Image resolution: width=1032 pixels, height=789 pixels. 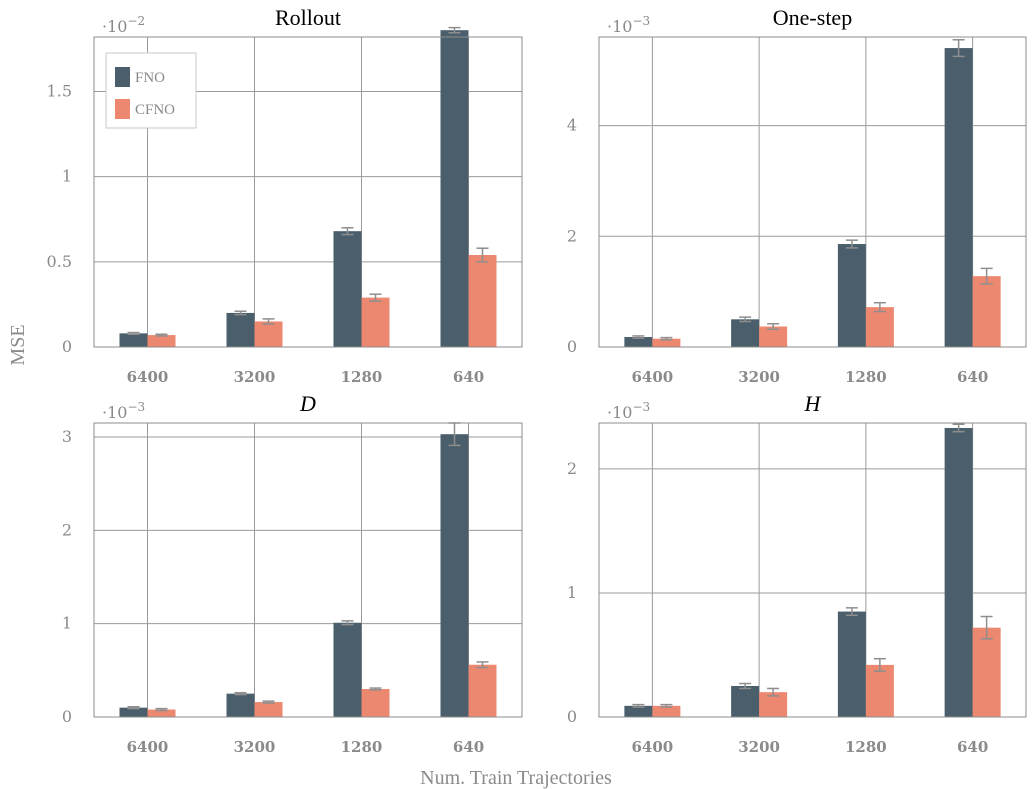 What do you see at coordinates (59, 261) in the screenshot?
I see `y-tick-label: 0.5` at bounding box center [59, 261].